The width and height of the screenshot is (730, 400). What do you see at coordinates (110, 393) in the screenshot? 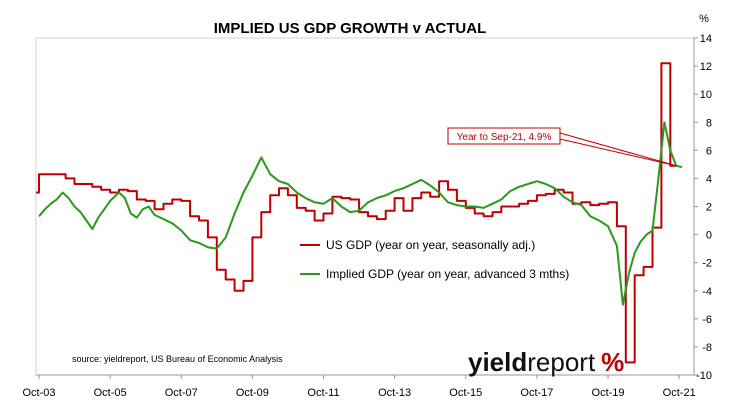
I see `x-tick-label: Oct-05` at bounding box center [110, 393].